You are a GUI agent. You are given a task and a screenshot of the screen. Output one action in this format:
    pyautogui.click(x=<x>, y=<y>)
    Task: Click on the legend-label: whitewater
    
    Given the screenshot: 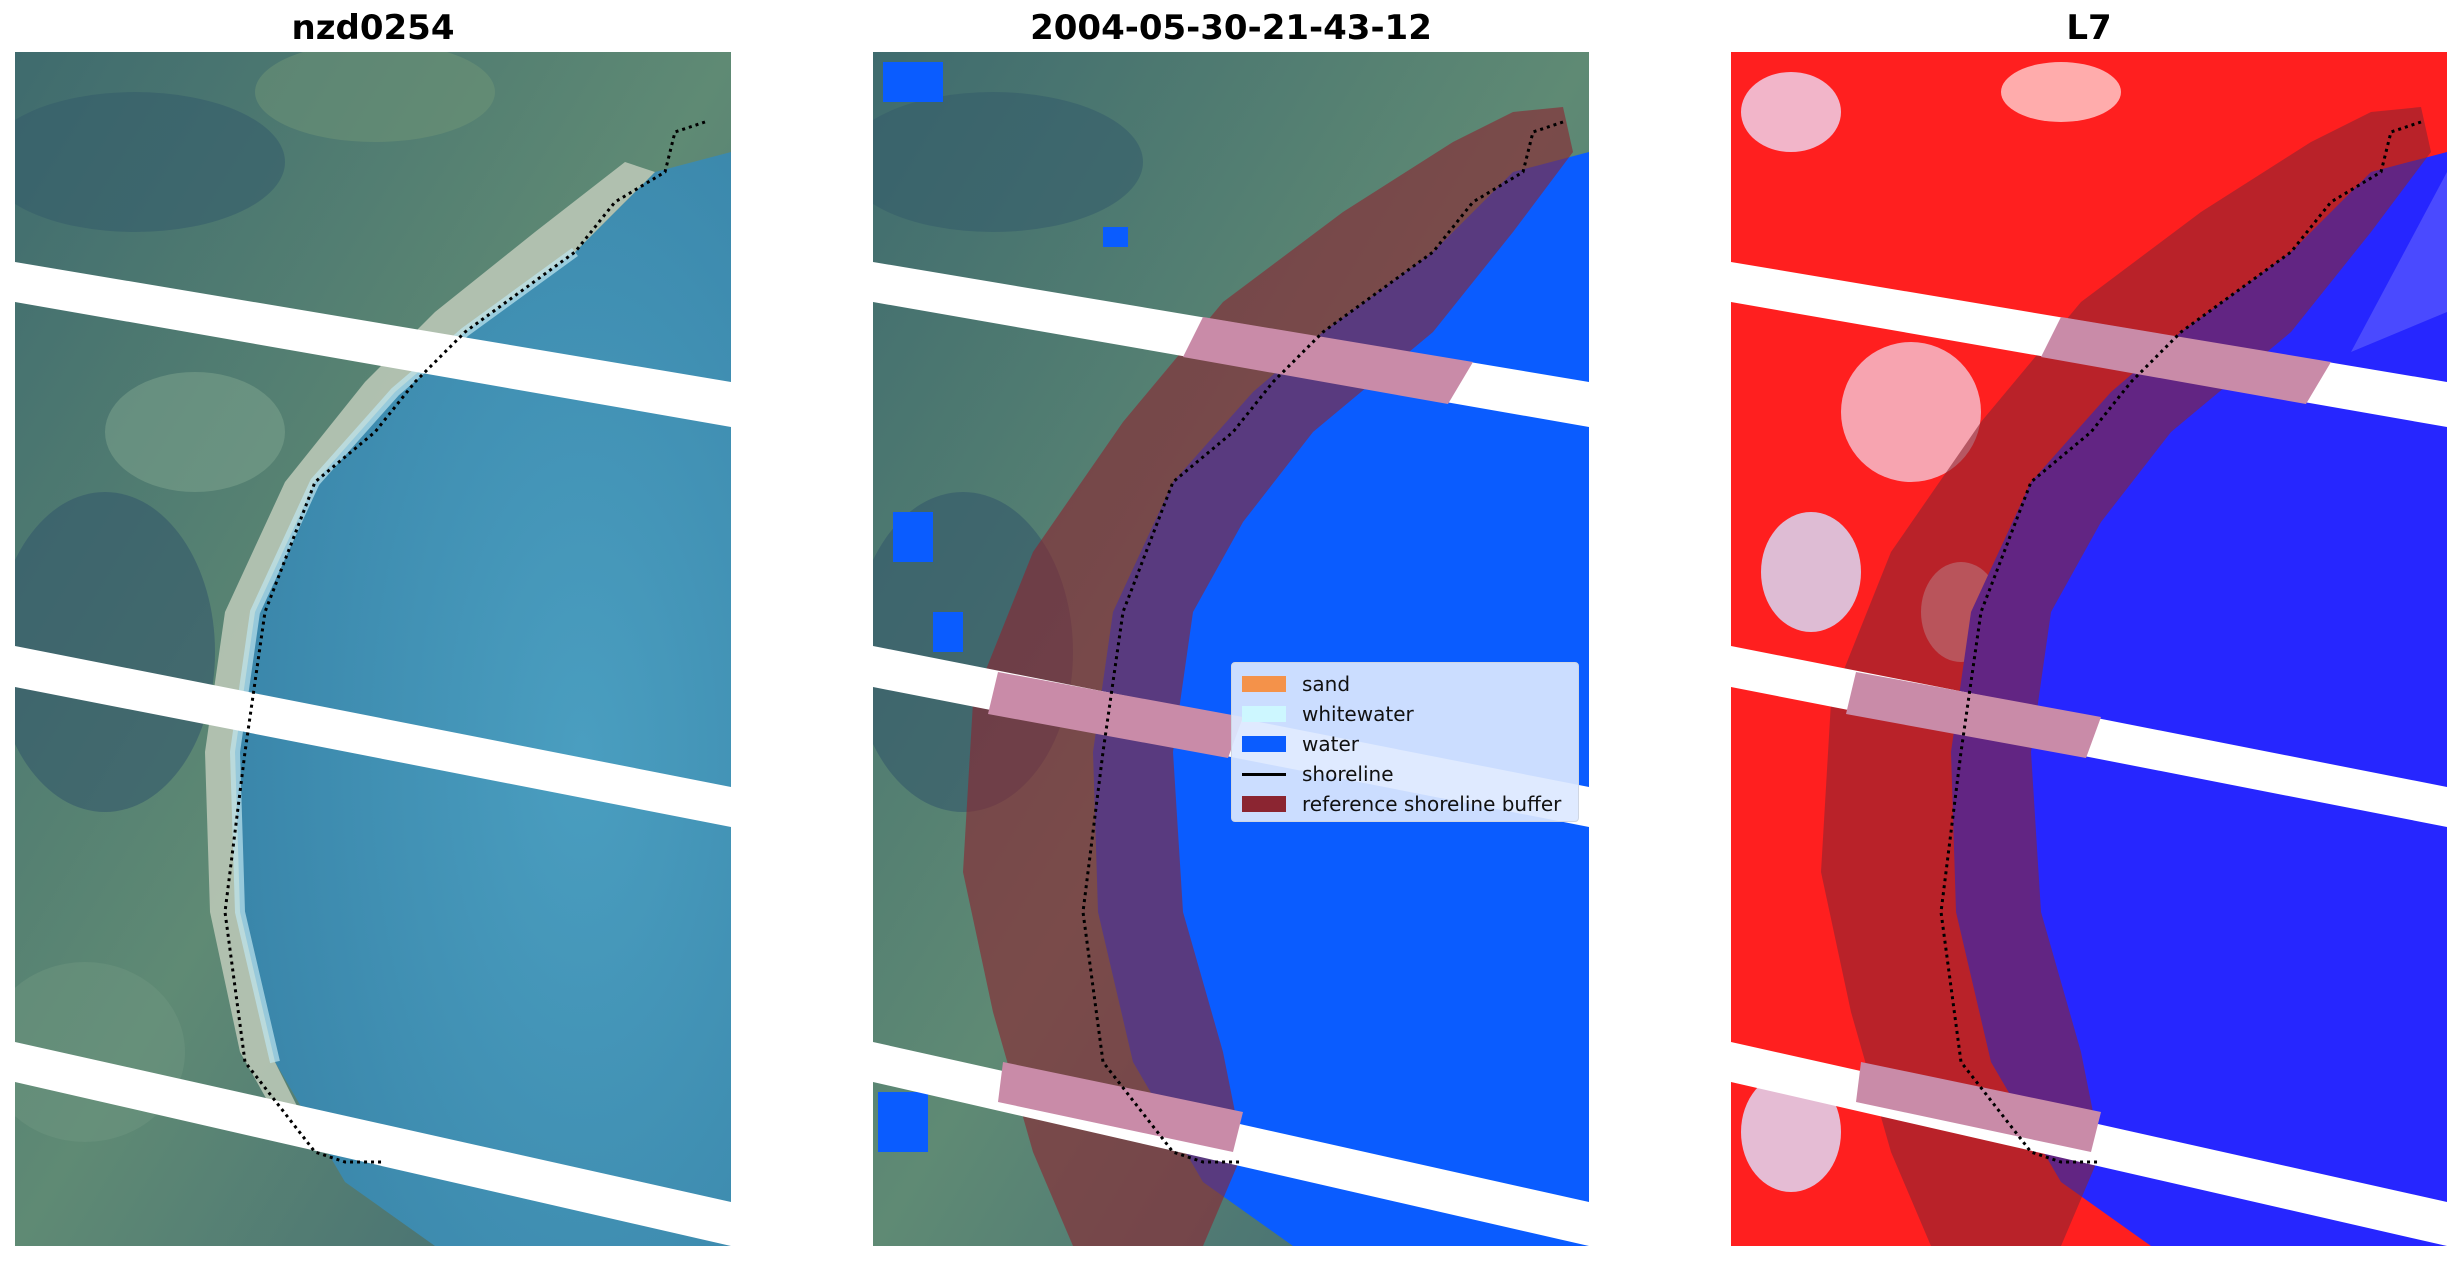 What is the action you would take?
    pyautogui.click(x=1358, y=714)
    